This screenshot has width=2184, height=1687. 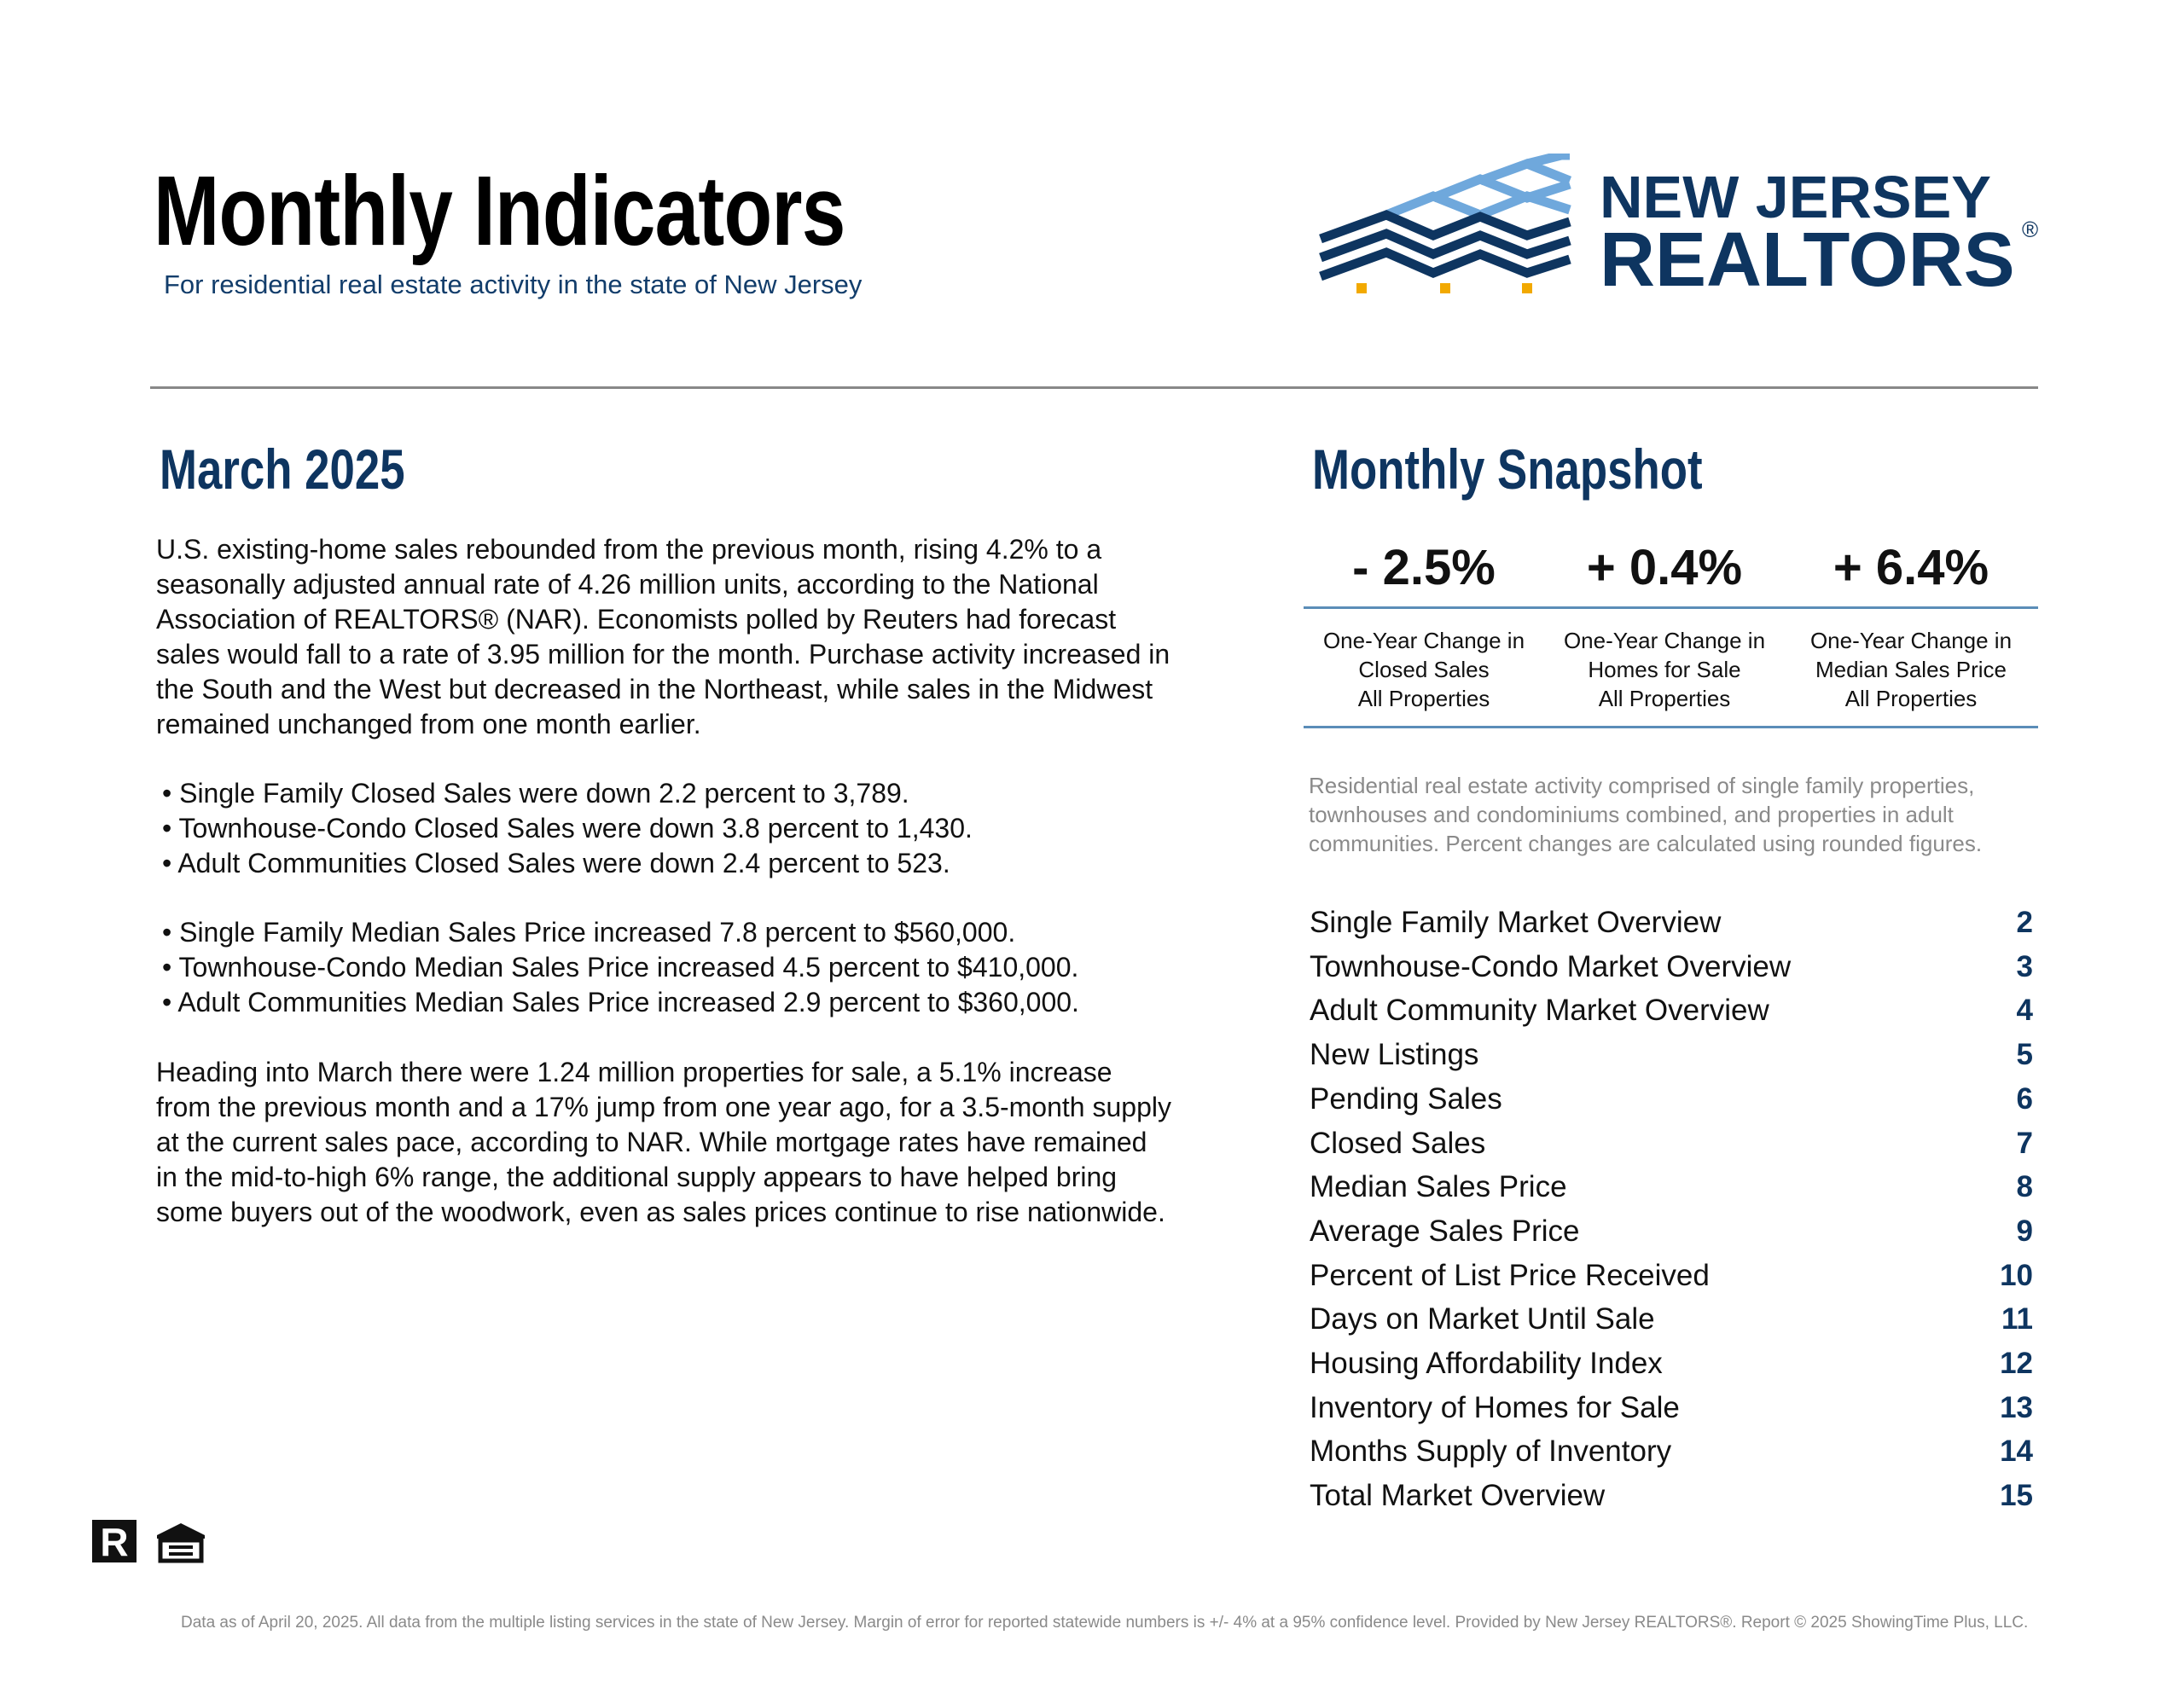 I want to click on toc-title: Median Sales Price, so click(x=1438, y=1187).